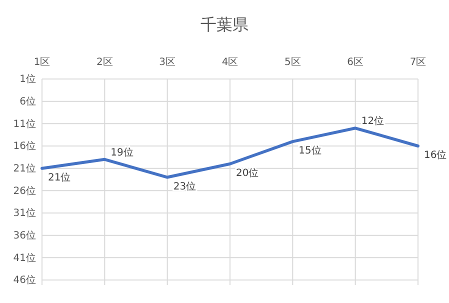  Describe the element at coordinates (24, 213) in the screenshot. I see `y-tick-label: 31位` at that location.